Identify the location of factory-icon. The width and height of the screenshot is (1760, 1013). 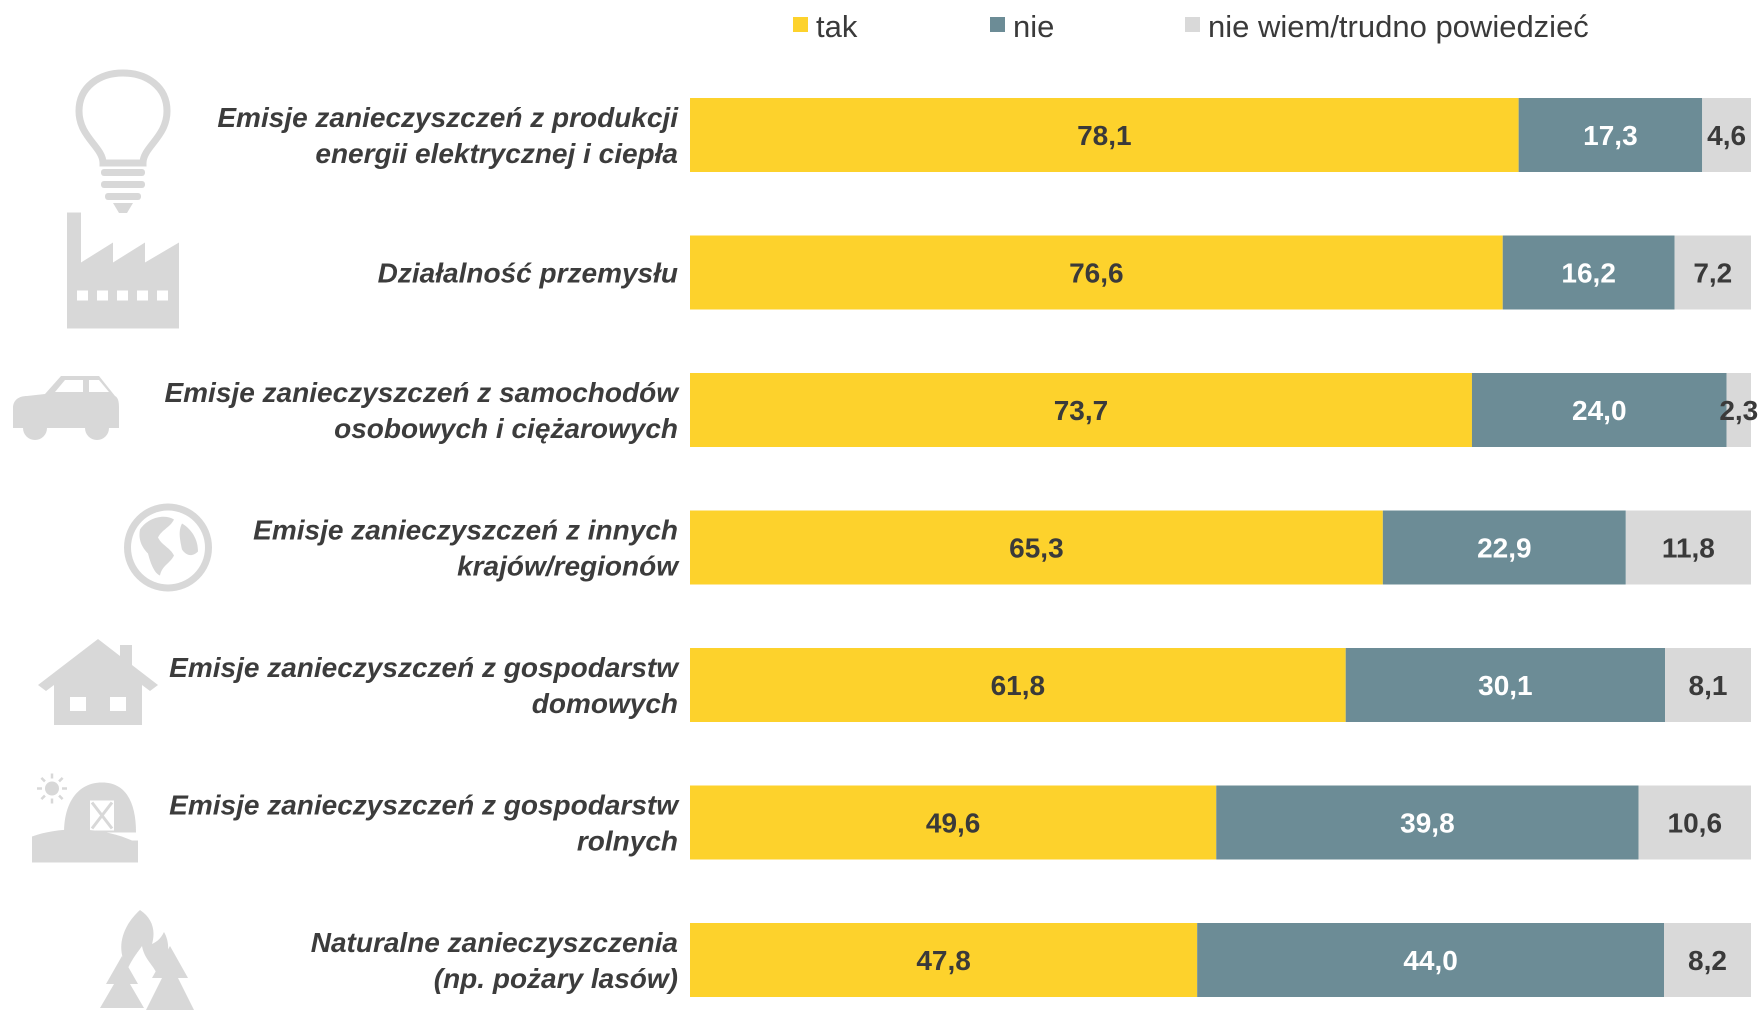
(123, 270).